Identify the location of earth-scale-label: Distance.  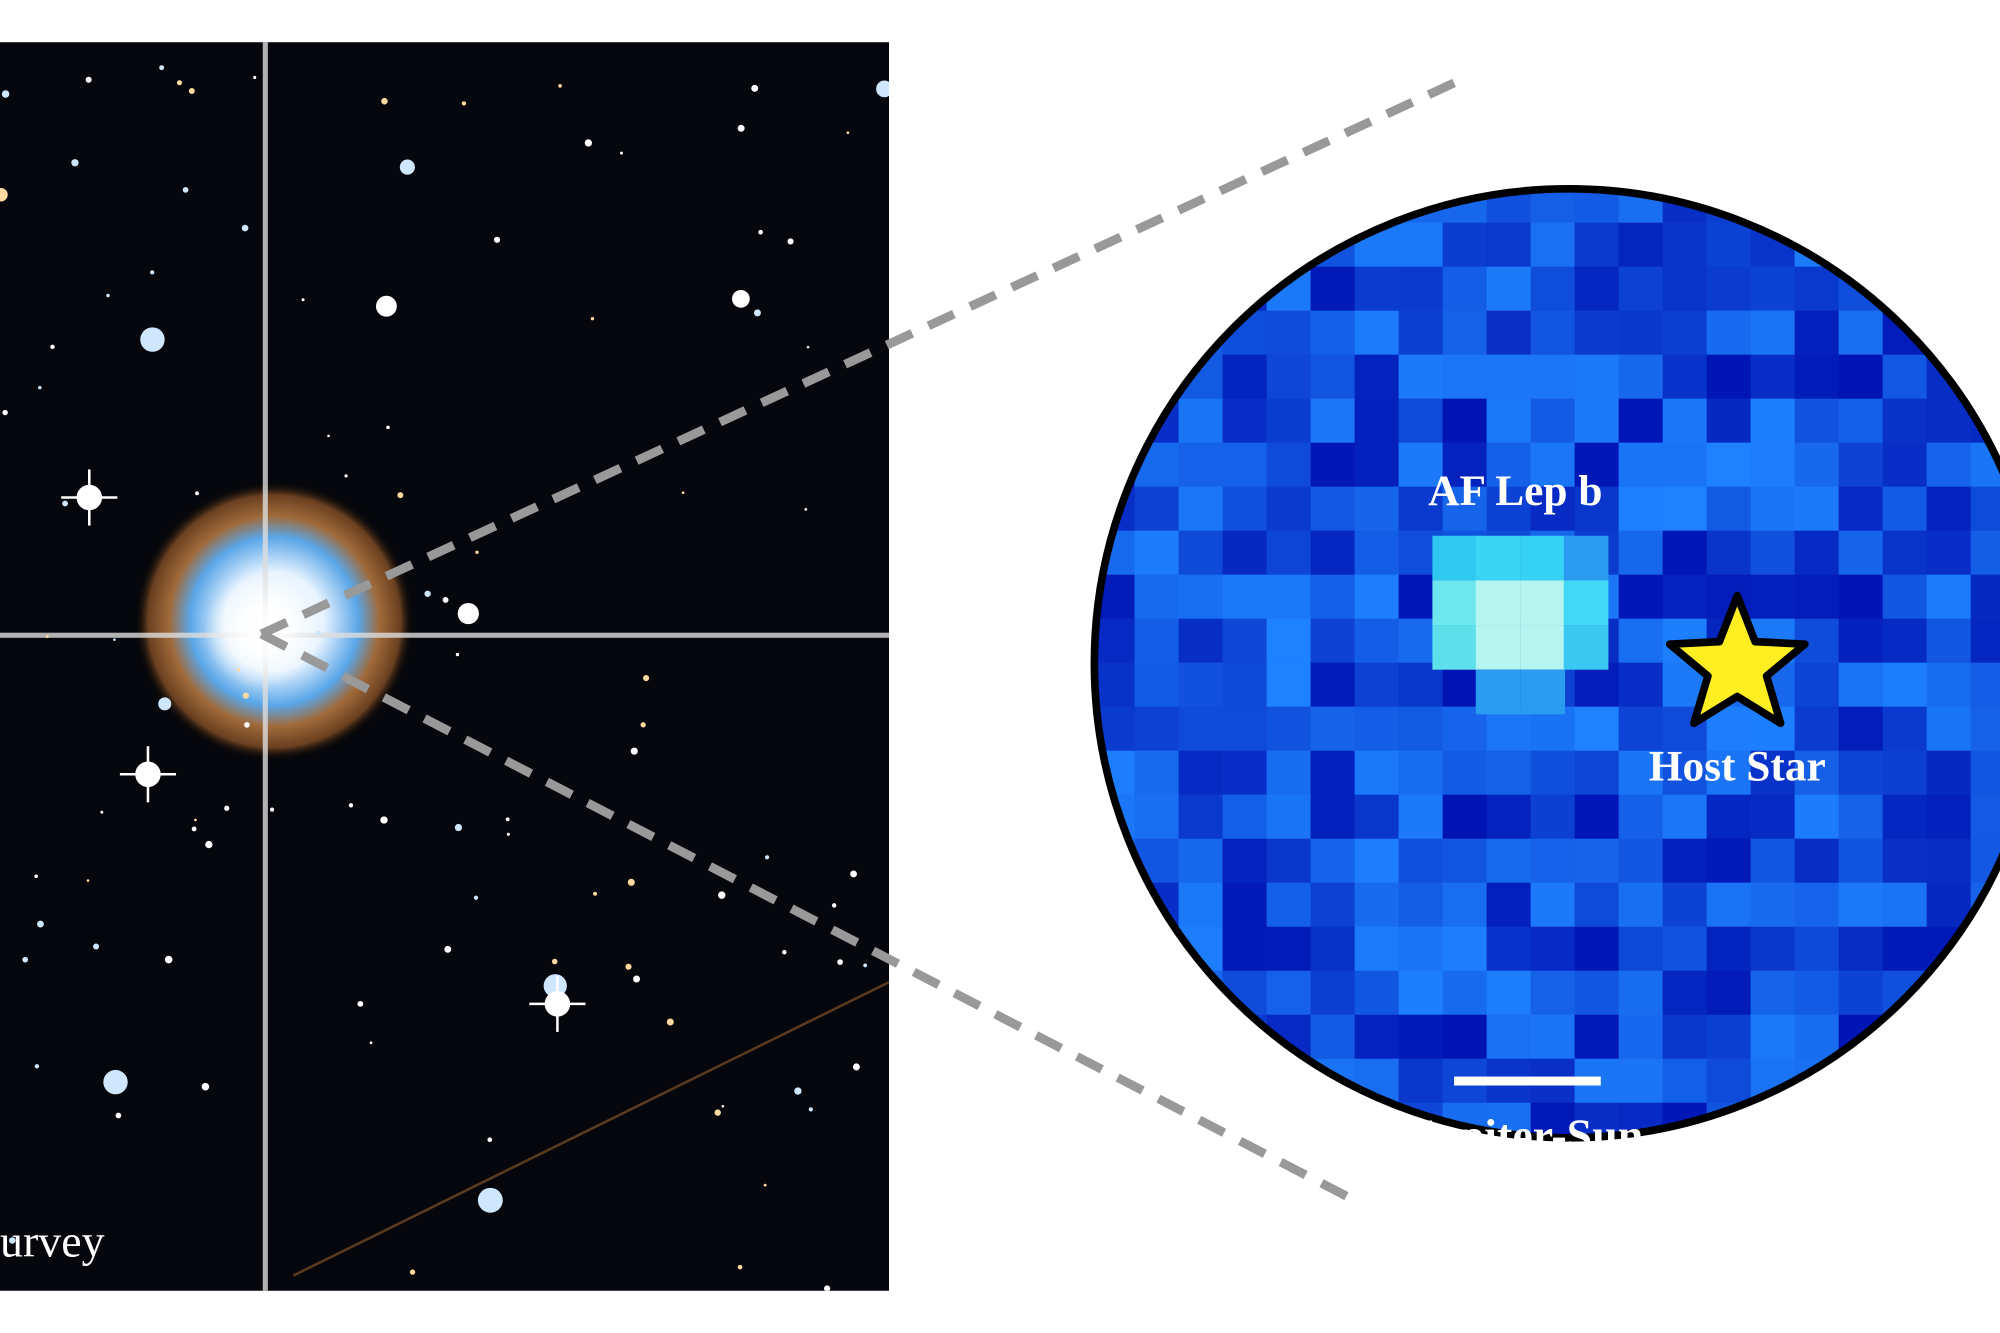
(1931, 1191).